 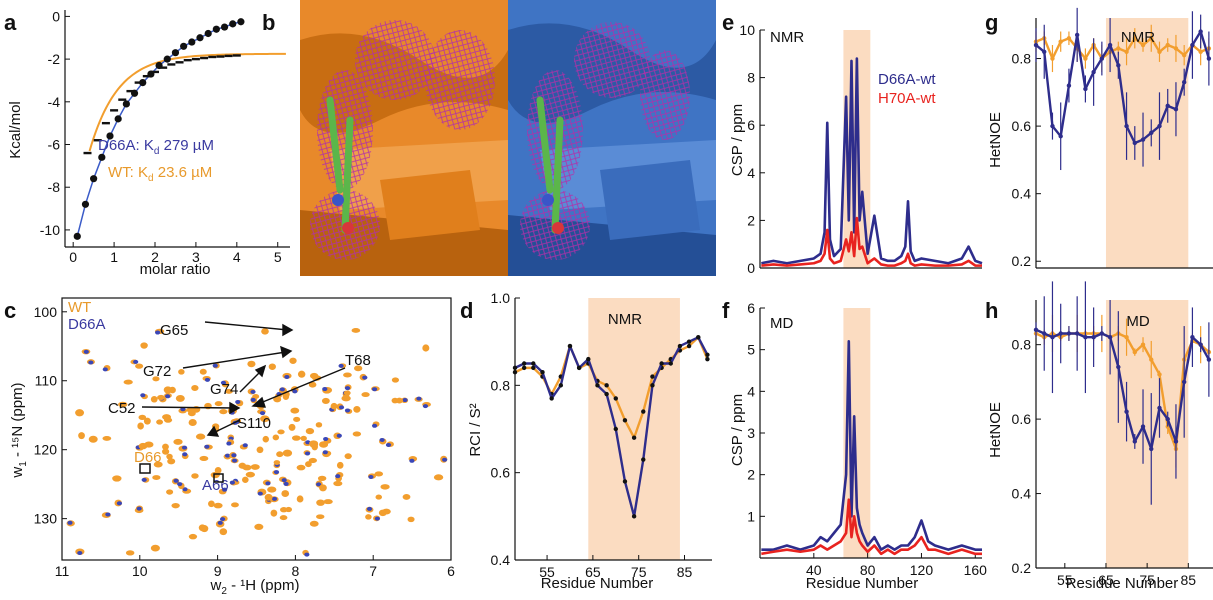 What do you see at coordinates (10, 310) in the screenshot?
I see `panel-letter-c: c` at bounding box center [10, 310].